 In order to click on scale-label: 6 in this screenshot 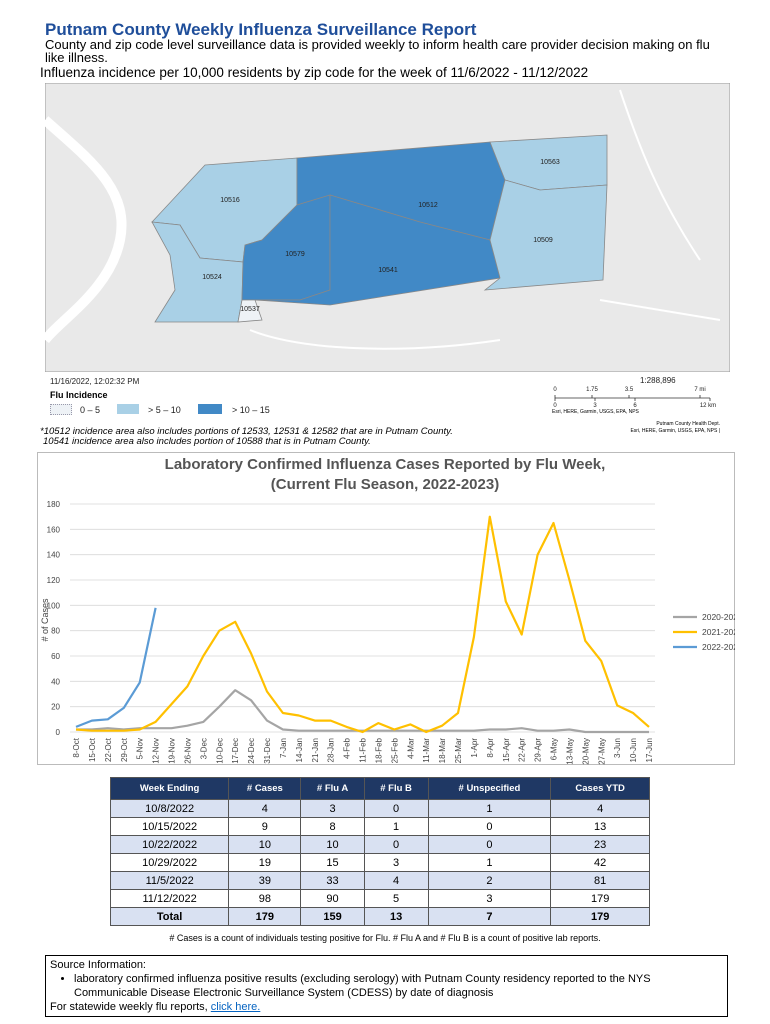, I will do `click(635, 406)`.